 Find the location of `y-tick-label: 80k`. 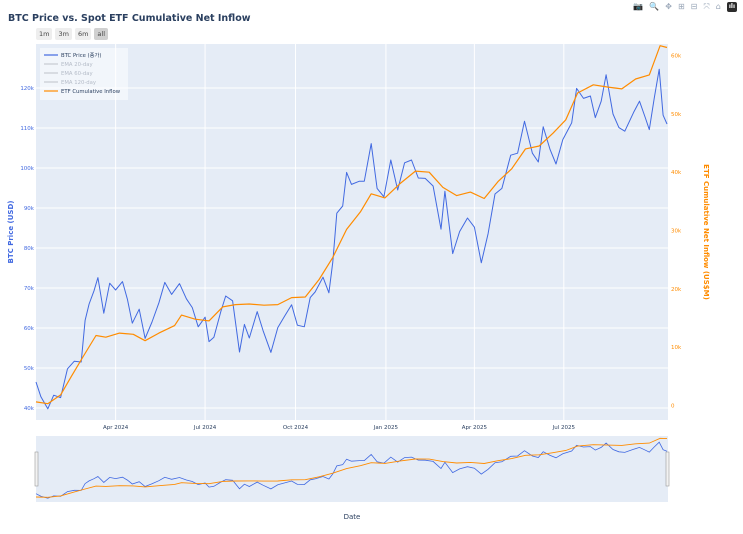

y-tick-label: 80k is located at coordinates (29, 249).